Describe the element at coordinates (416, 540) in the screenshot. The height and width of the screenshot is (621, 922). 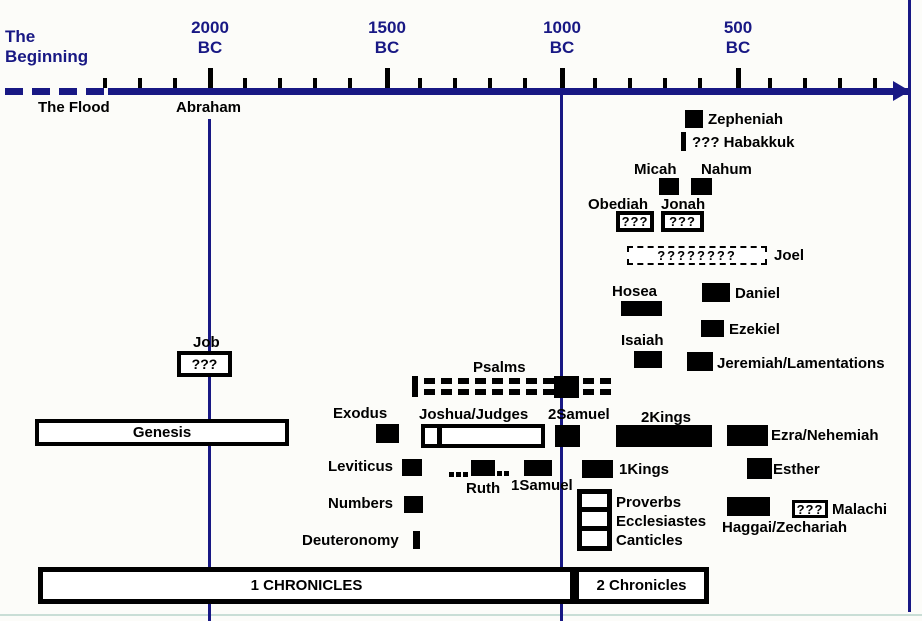
I see `book-deuteronomy-marker` at that location.